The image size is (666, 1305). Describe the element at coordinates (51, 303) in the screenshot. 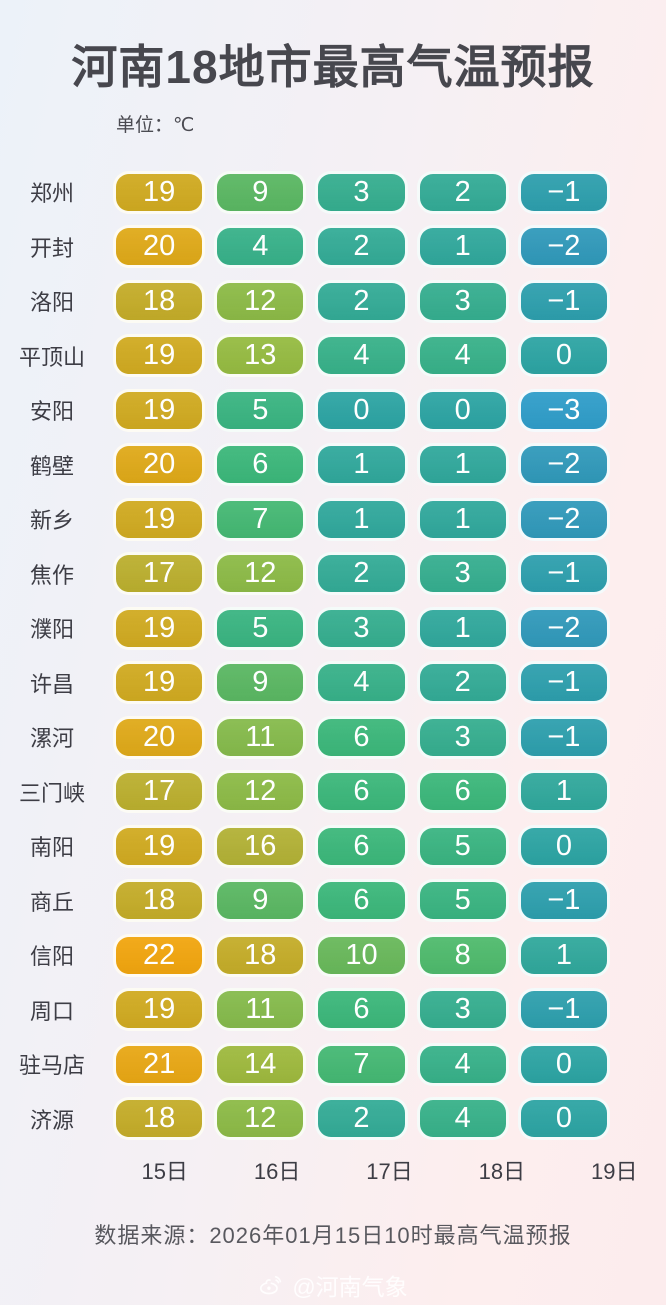

I see `city-label: 洛阳` at that location.